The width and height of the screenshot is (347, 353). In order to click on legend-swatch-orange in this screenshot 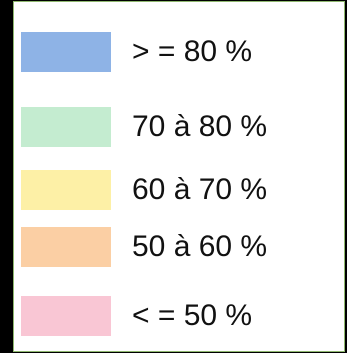, I will do `click(66, 247)`.